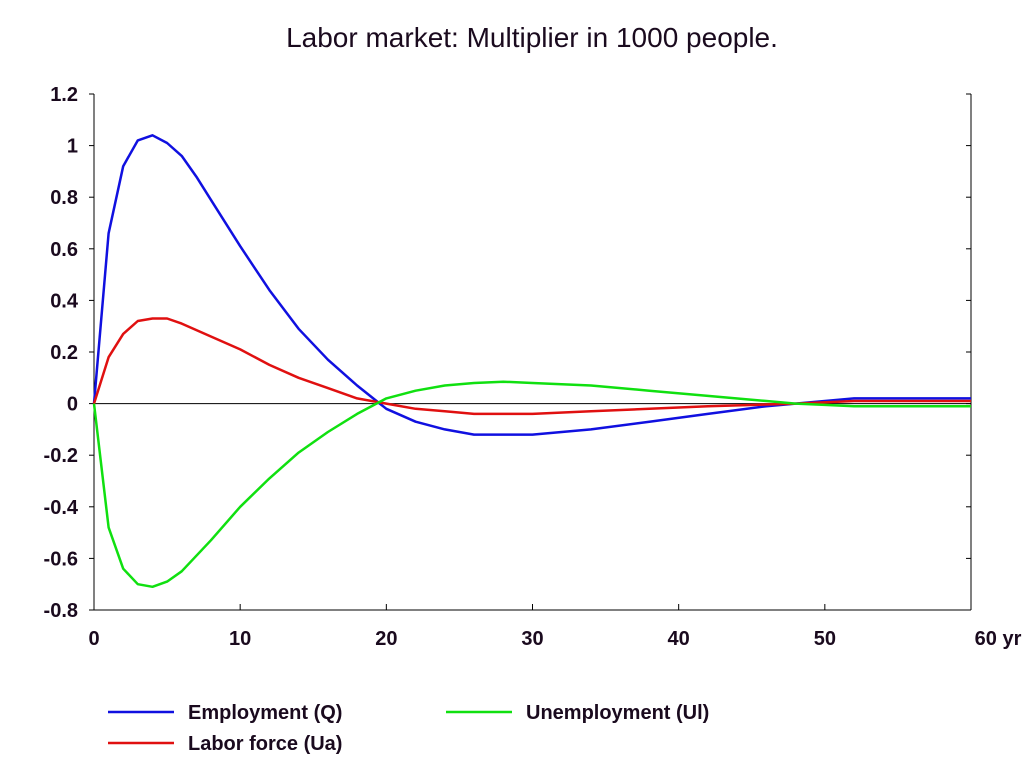 The image size is (1024, 778). I want to click on y-tick-label: -0.2, so click(61, 456).